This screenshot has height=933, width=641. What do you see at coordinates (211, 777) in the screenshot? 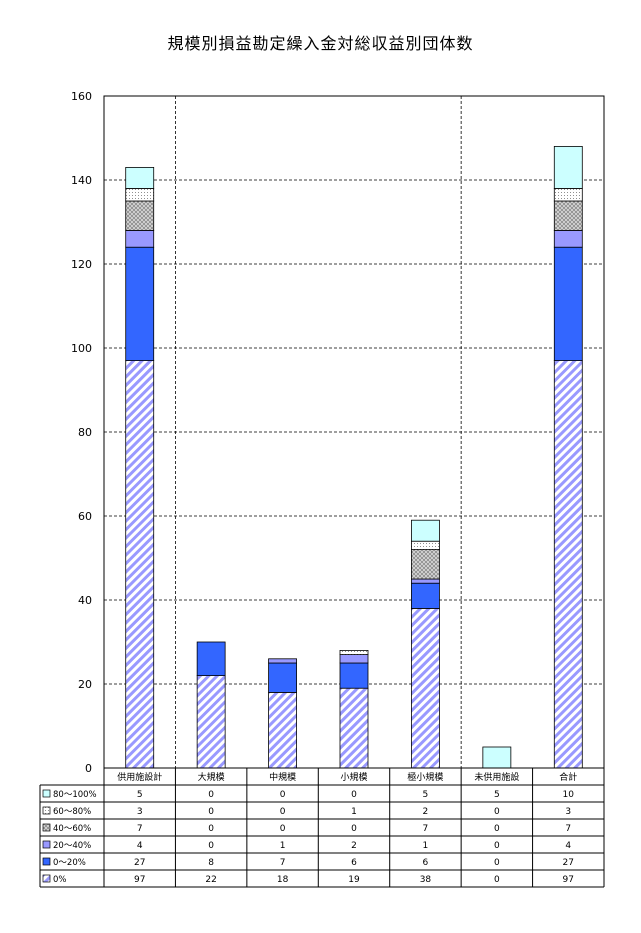
I see `x-tick-label: 大規模` at bounding box center [211, 777].